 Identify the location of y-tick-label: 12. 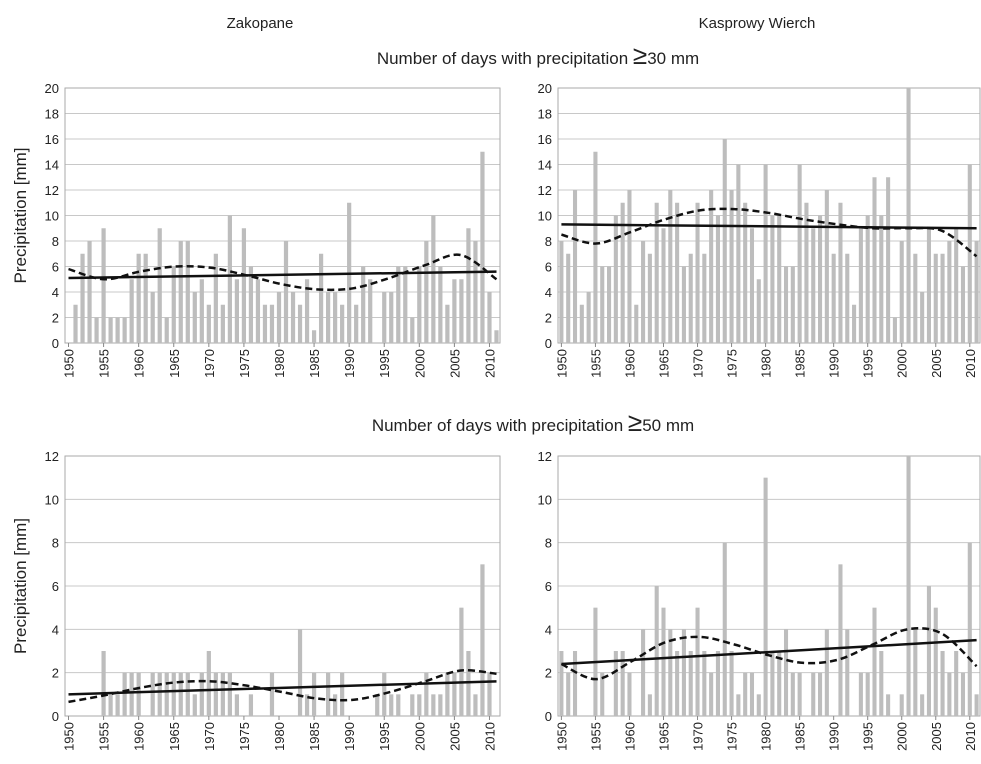
(545, 190).